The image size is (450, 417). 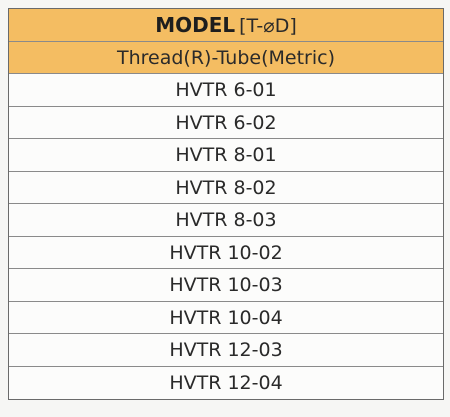 What do you see at coordinates (226, 188) in the screenshot?
I see `model-row: HVTR 8-02` at bounding box center [226, 188].